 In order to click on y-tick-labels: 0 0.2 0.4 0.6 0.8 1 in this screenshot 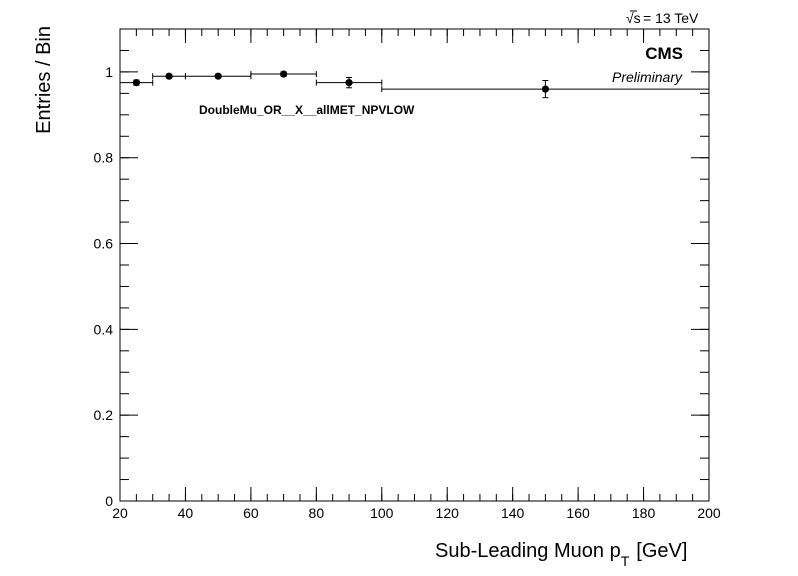, I will do `click(104, 286)`.